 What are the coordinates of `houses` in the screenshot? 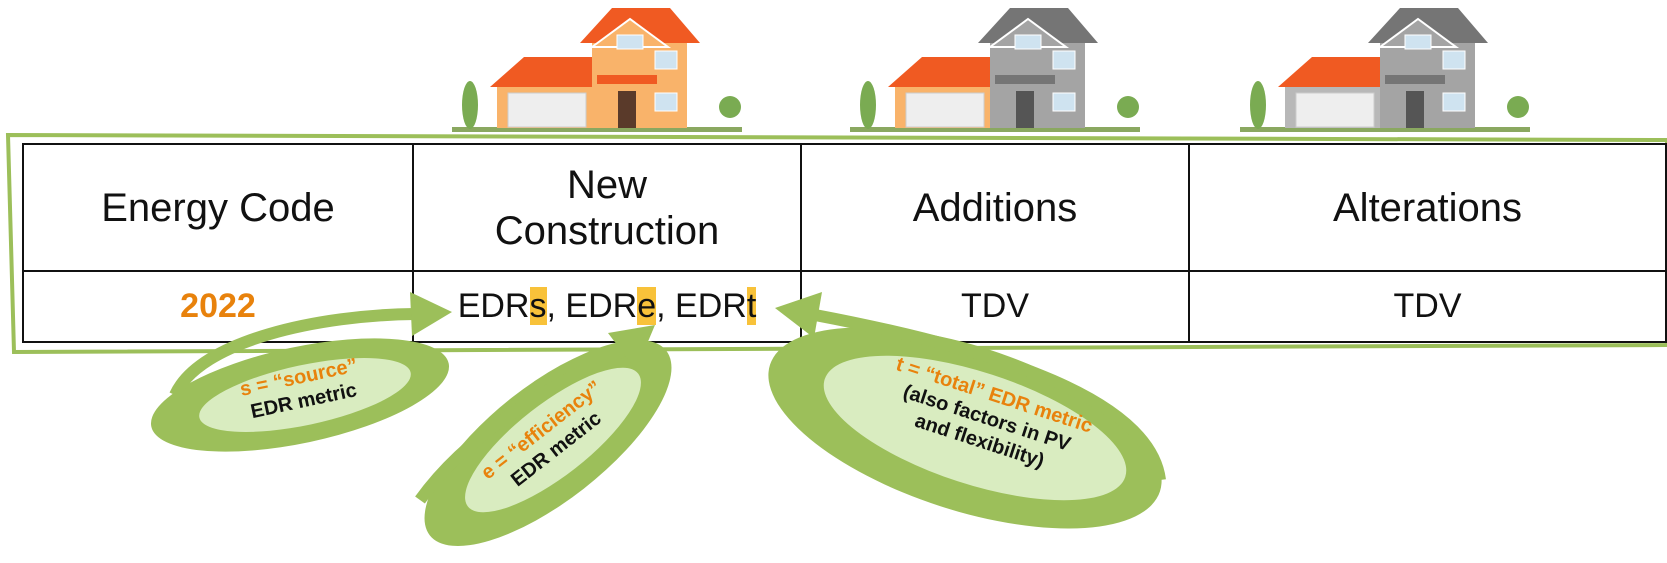 It's located at (991, 70).